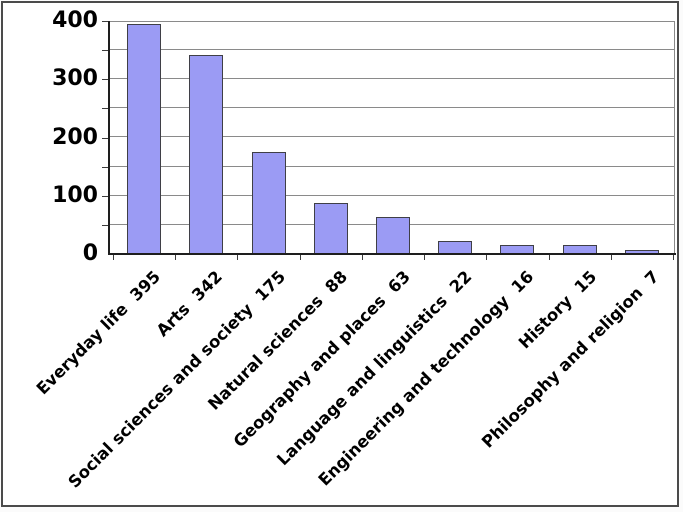  I want to click on x-tick-label: Engineering and technology 16, so click(426, 378).